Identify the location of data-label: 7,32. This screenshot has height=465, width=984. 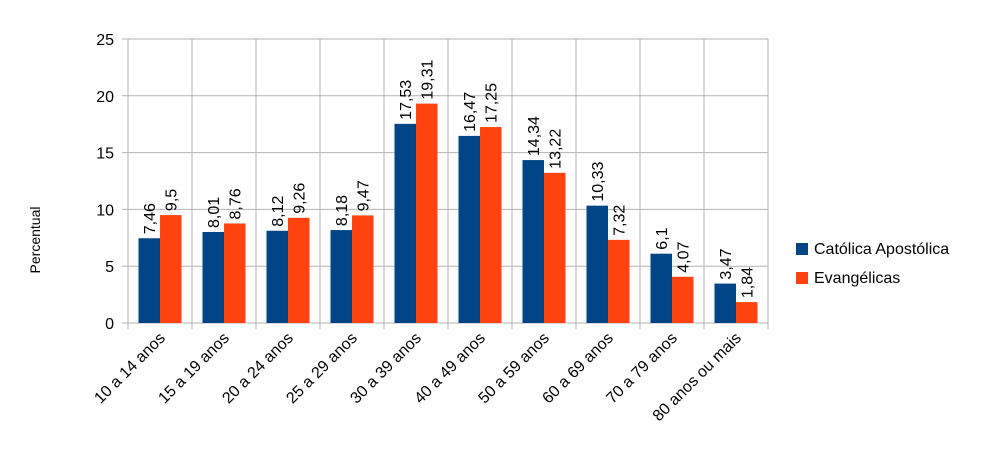
(620, 220).